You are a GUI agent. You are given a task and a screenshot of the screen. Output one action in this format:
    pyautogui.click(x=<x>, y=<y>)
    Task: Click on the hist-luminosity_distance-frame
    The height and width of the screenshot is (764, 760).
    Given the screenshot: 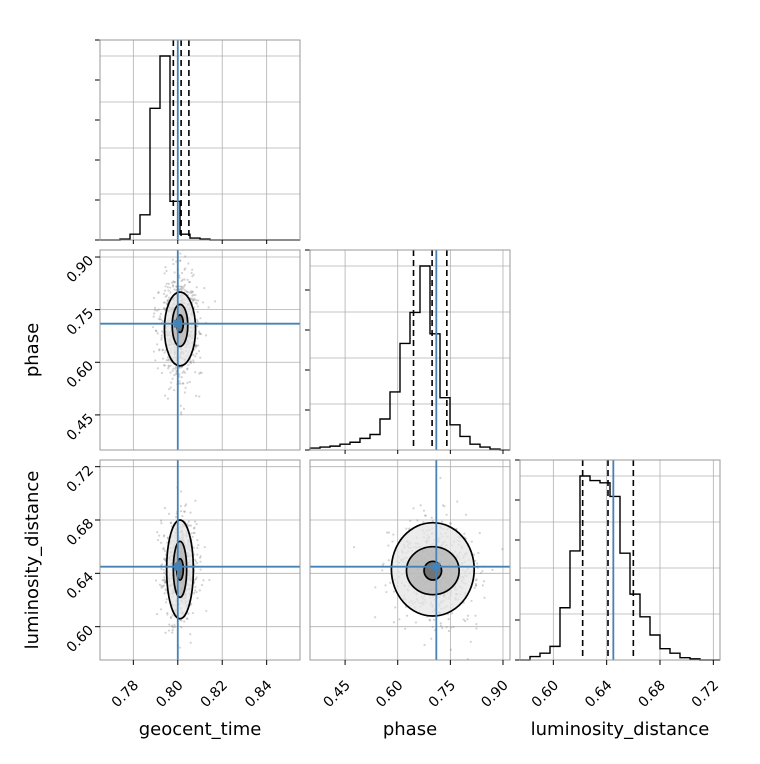 What is the action you would take?
    pyautogui.click(x=620, y=560)
    